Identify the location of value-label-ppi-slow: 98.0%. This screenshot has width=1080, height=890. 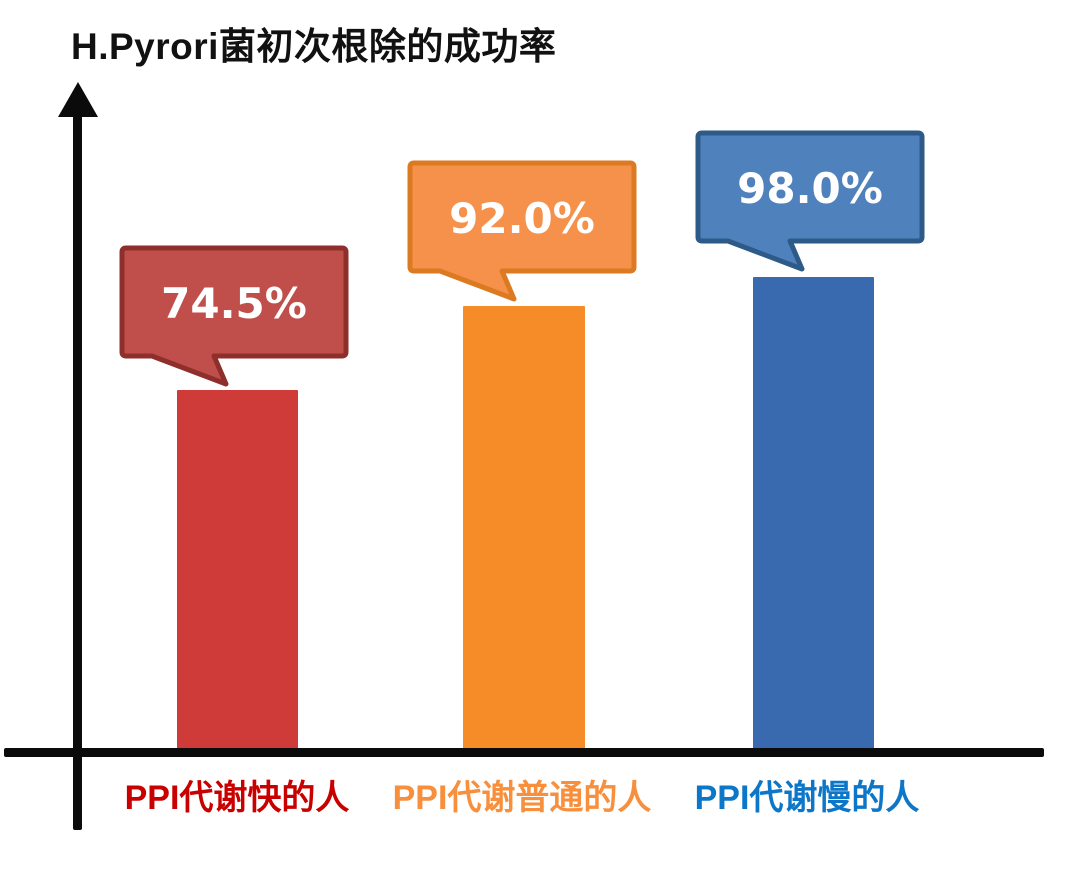
(810, 188).